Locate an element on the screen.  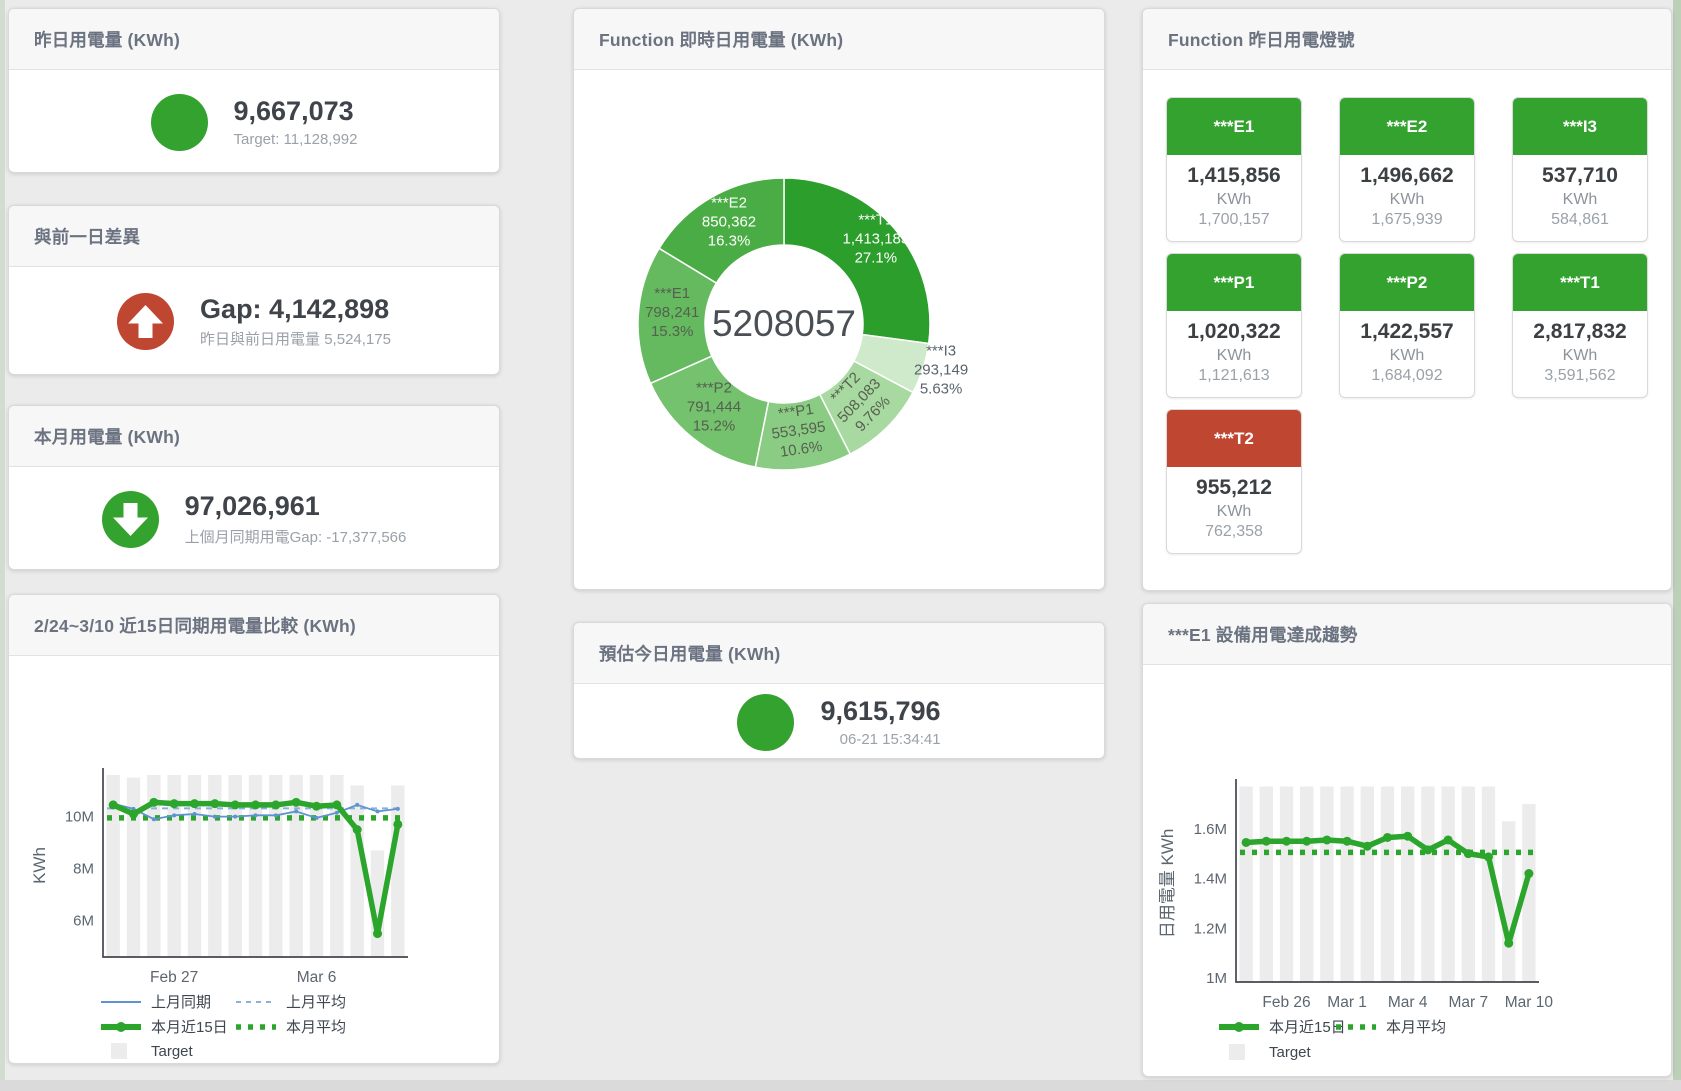
donut-slice-t1 is located at coordinates (857, 261).